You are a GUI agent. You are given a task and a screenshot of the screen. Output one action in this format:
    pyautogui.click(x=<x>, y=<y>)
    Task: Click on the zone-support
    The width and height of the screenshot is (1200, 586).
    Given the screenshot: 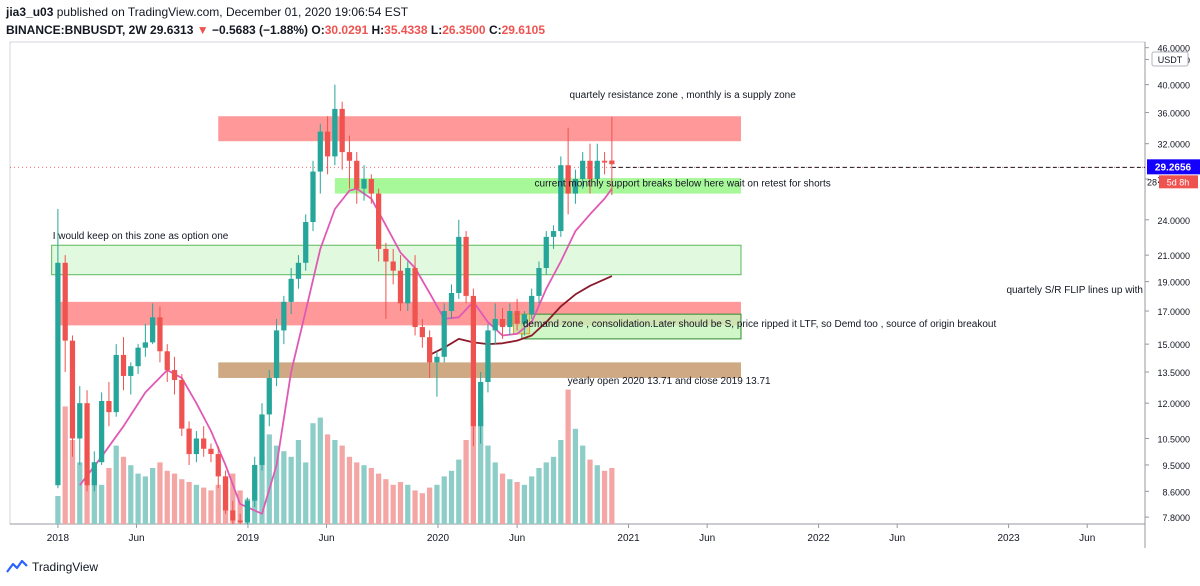 What is the action you would take?
    pyautogui.click(x=537, y=186)
    